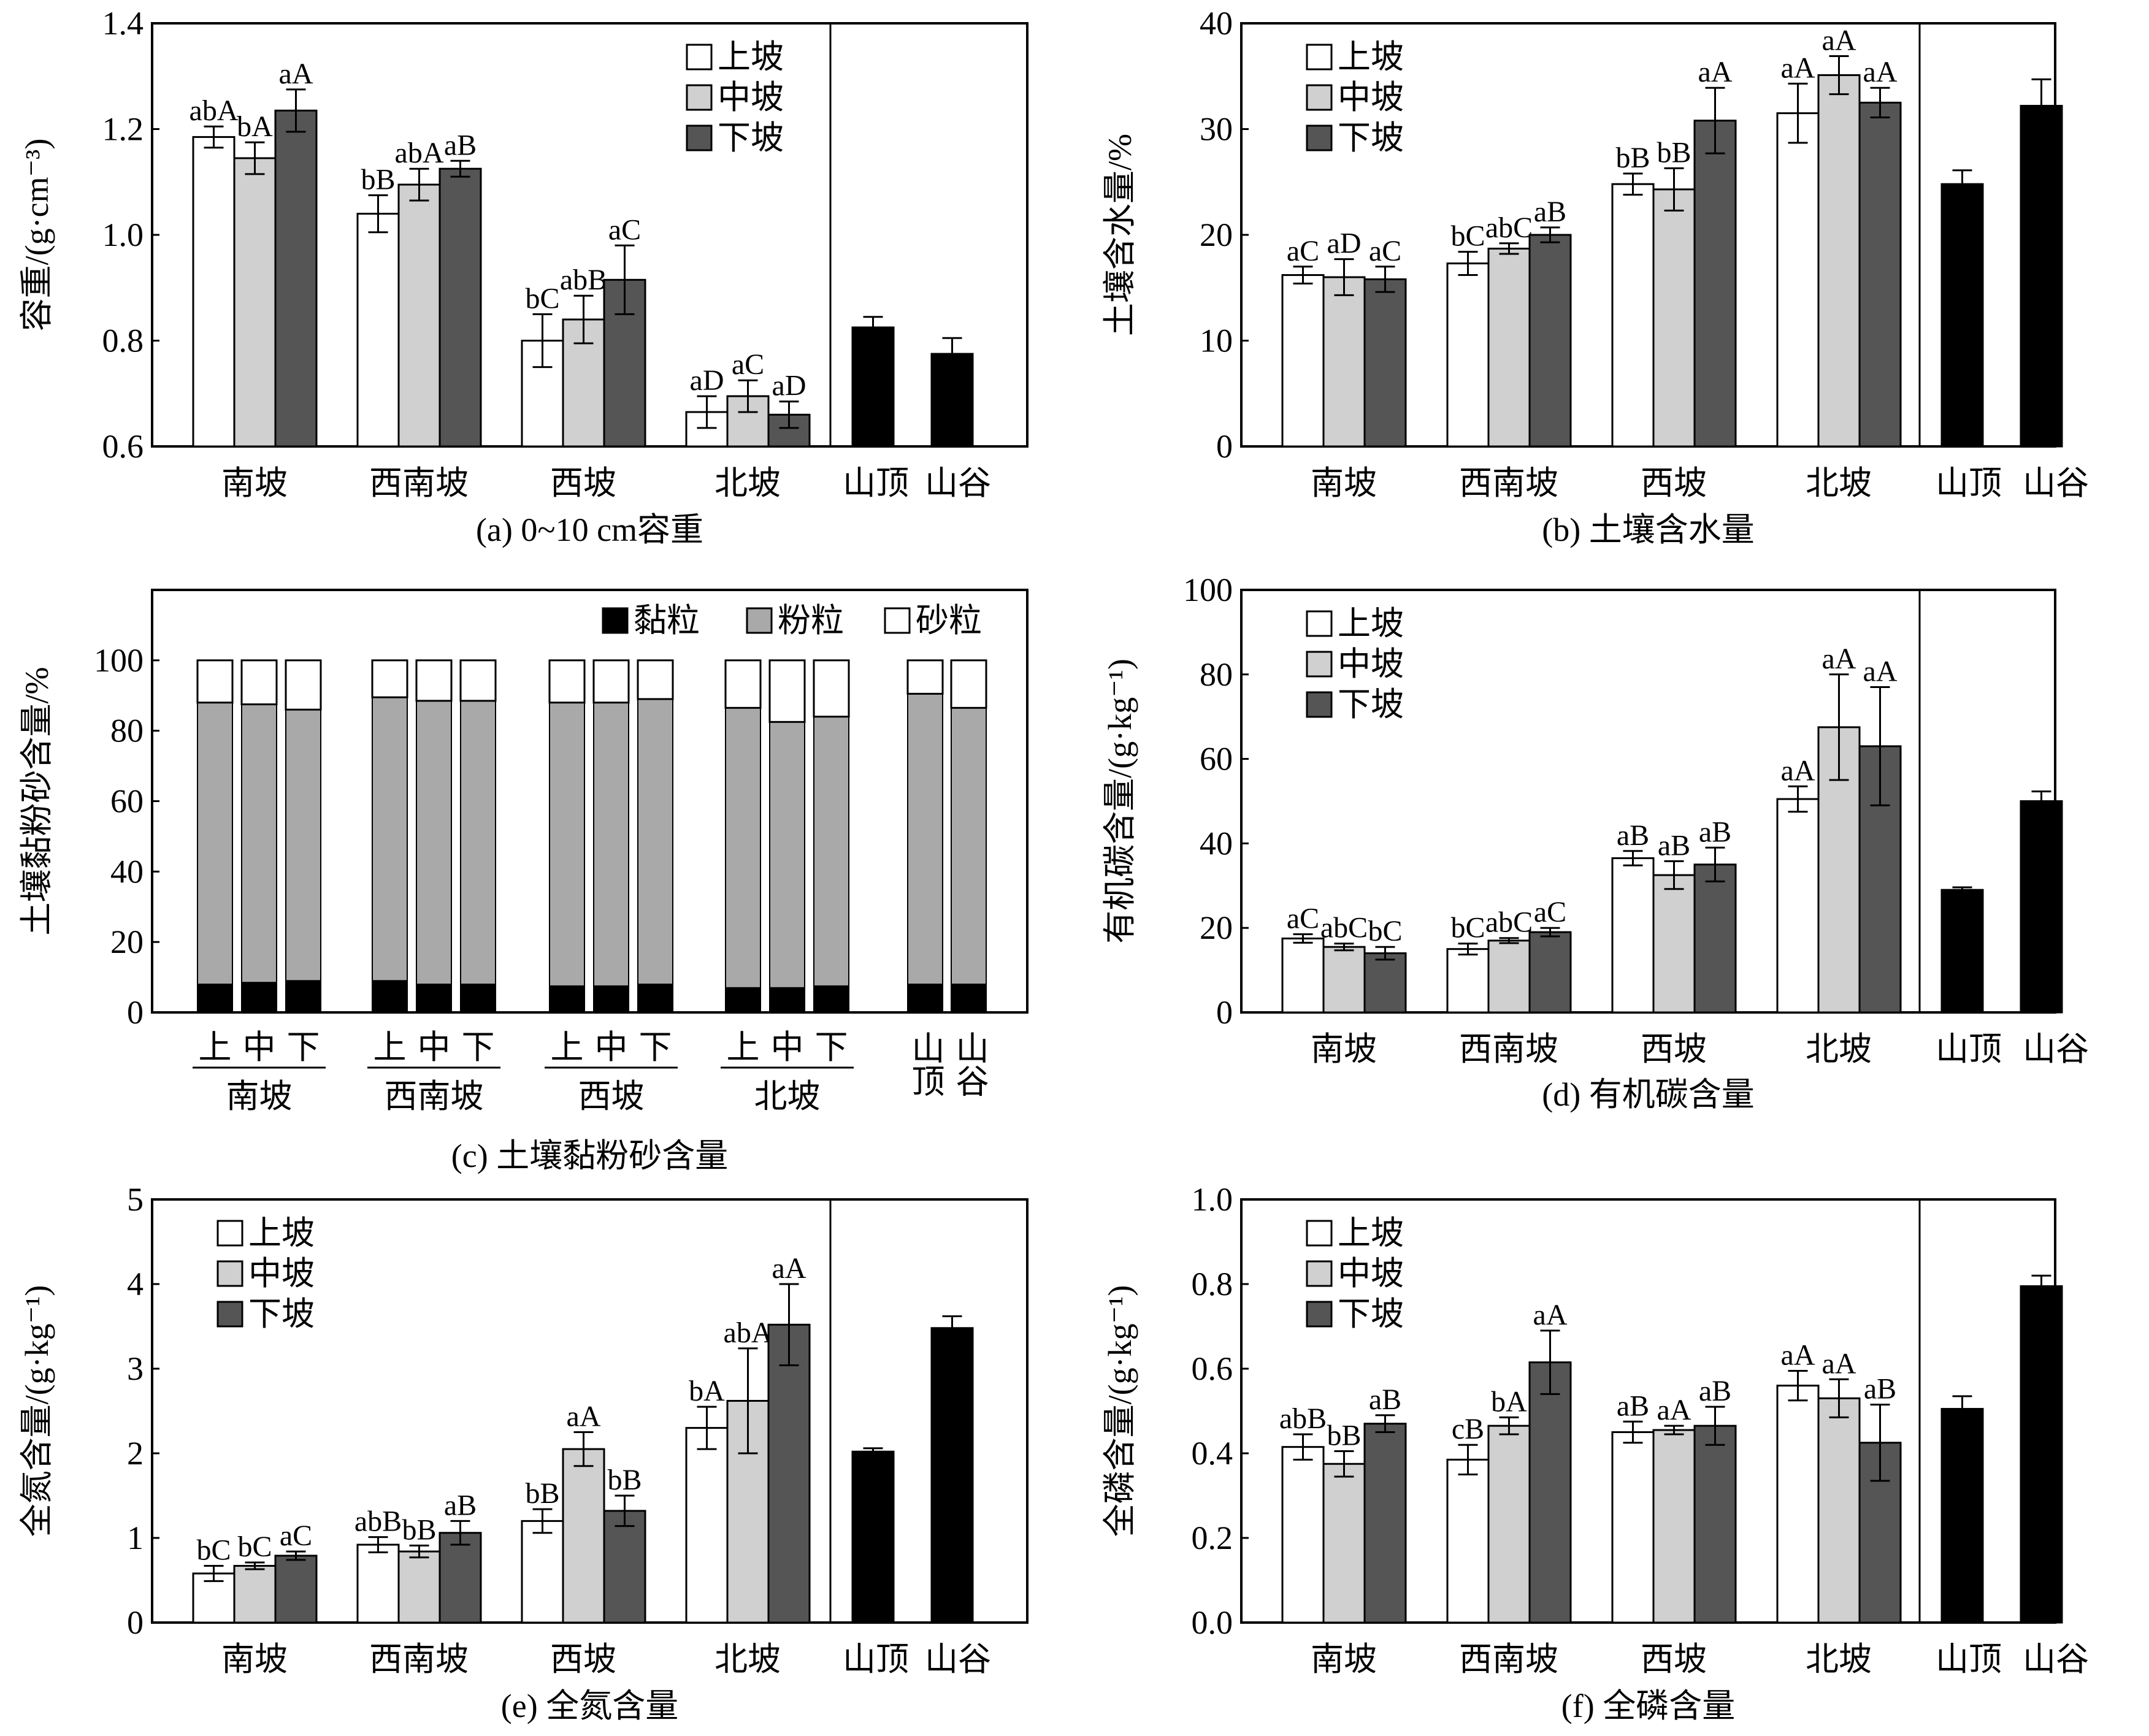 The height and width of the screenshot is (1736, 2149). I want to click on y-tick-label: 5, so click(135, 1199).